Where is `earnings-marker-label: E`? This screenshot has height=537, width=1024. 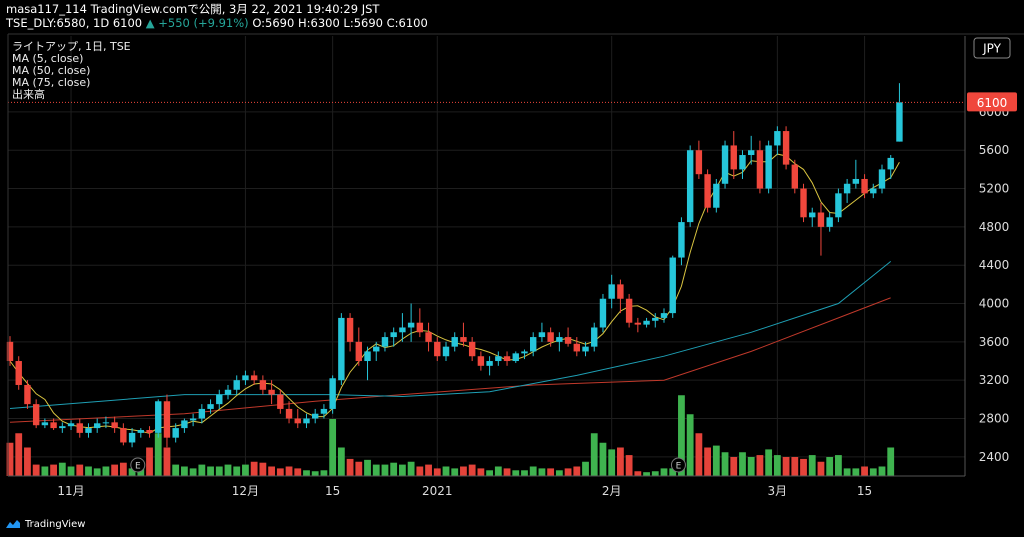
earnings-marker-label: E is located at coordinates (679, 467).